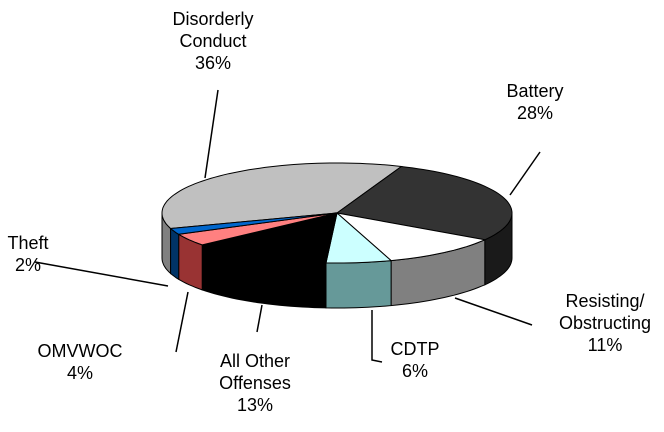 Image resolution: width=664 pixels, height=432 pixels. What do you see at coordinates (80, 351) in the screenshot?
I see `category-label: OMVWOC` at bounding box center [80, 351].